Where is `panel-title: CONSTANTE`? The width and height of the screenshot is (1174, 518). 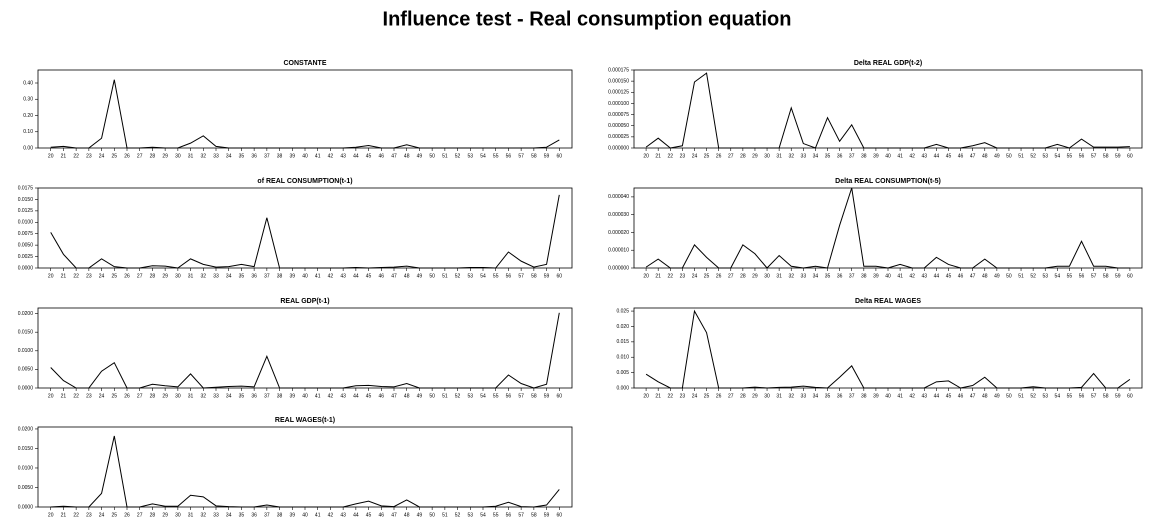
panel-title: CONSTANTE is located at coordinates (304, 63).